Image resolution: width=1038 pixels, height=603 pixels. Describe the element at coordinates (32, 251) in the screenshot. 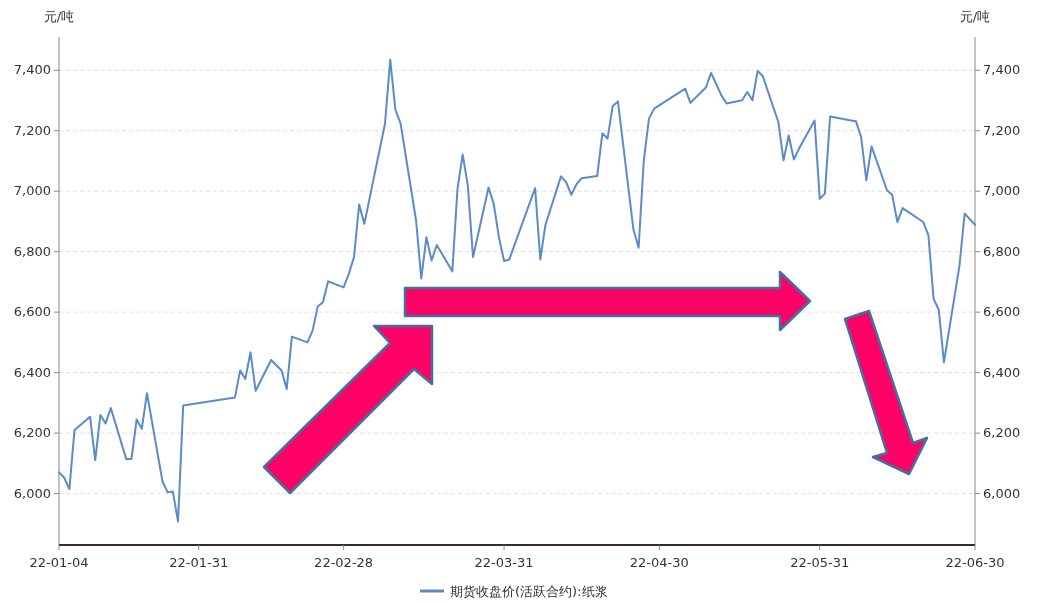

I see `y-tick-label: 6,800` at that location.